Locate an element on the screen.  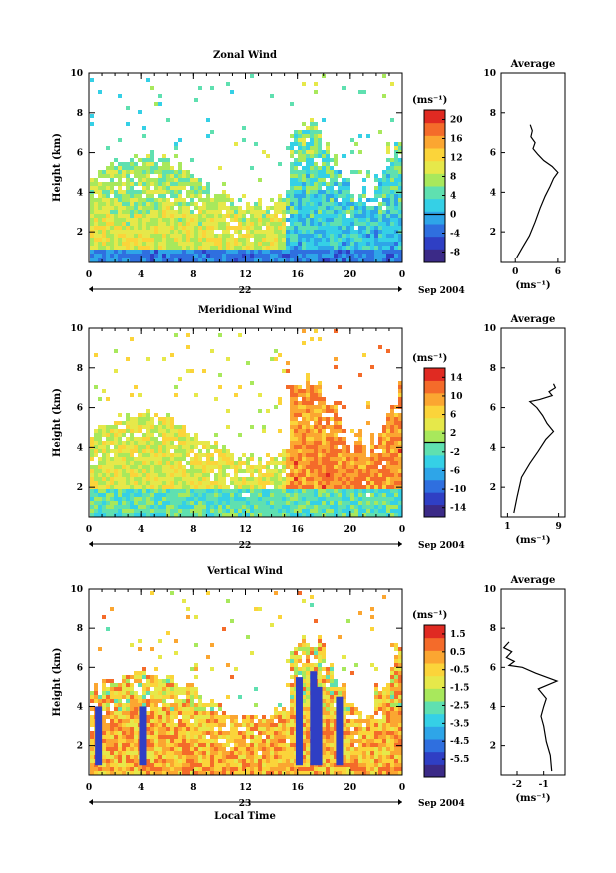
colorbar-frame is located at coordinates (434, 701).